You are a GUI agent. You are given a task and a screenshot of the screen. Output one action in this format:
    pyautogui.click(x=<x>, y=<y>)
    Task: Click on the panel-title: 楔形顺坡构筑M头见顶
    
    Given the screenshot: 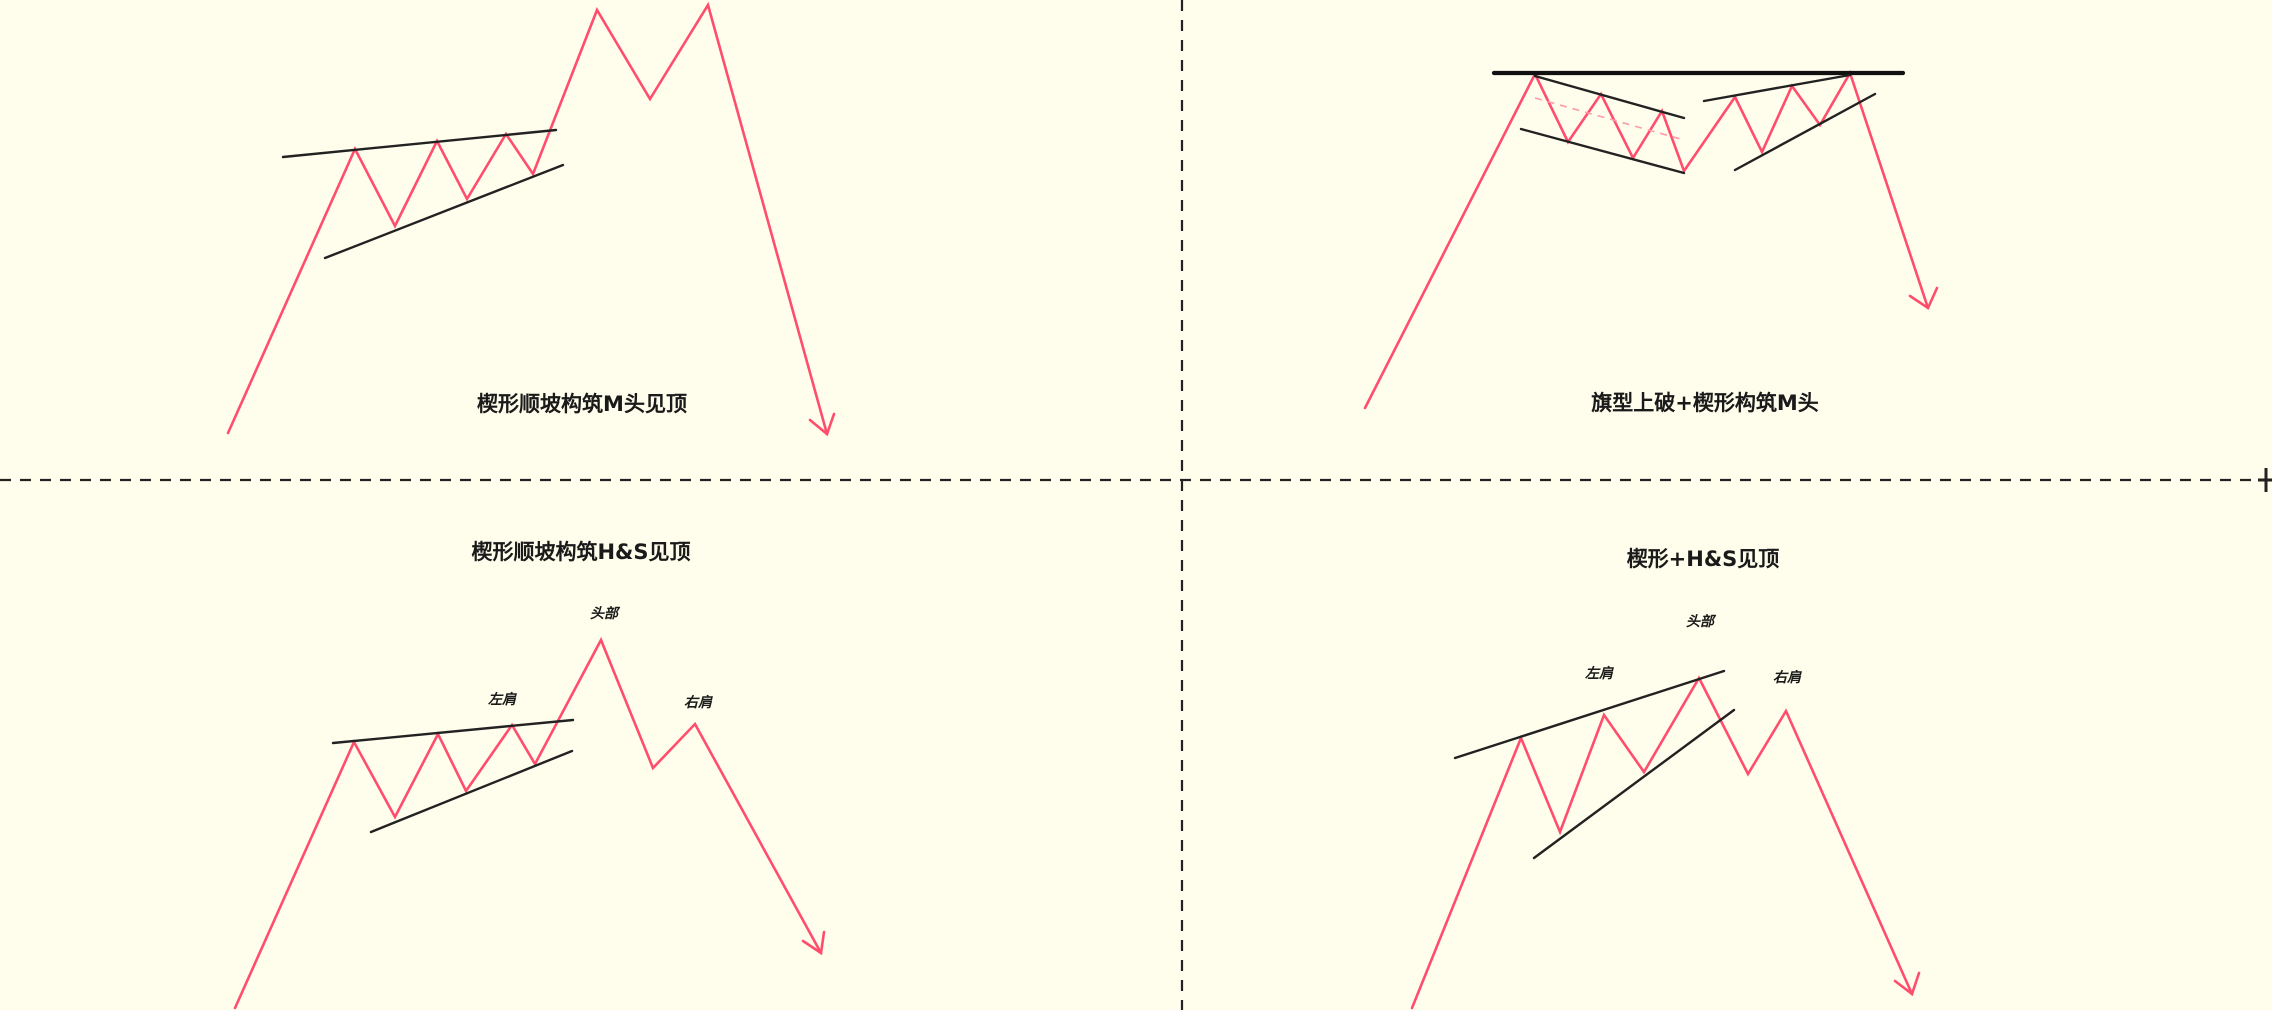 What is the action you would take?
    pyautogui.click(x=582, y=404)
    